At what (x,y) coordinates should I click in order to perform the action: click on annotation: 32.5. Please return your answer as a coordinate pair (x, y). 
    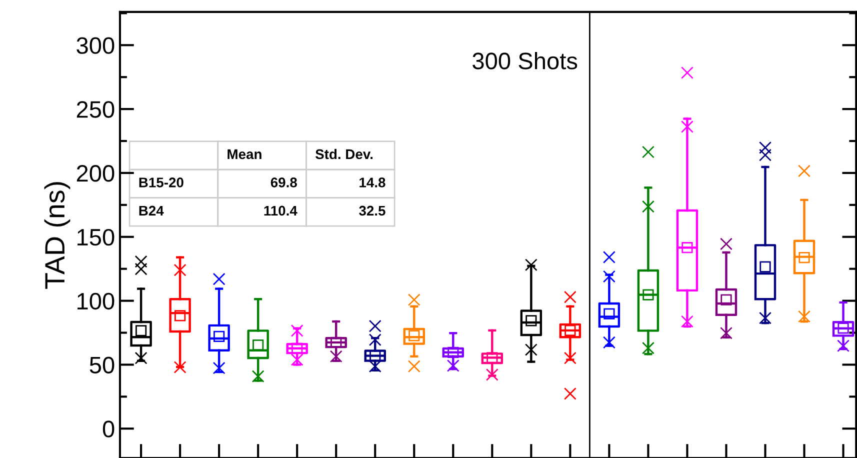
    Looking at the image, I should click on (372, 211).